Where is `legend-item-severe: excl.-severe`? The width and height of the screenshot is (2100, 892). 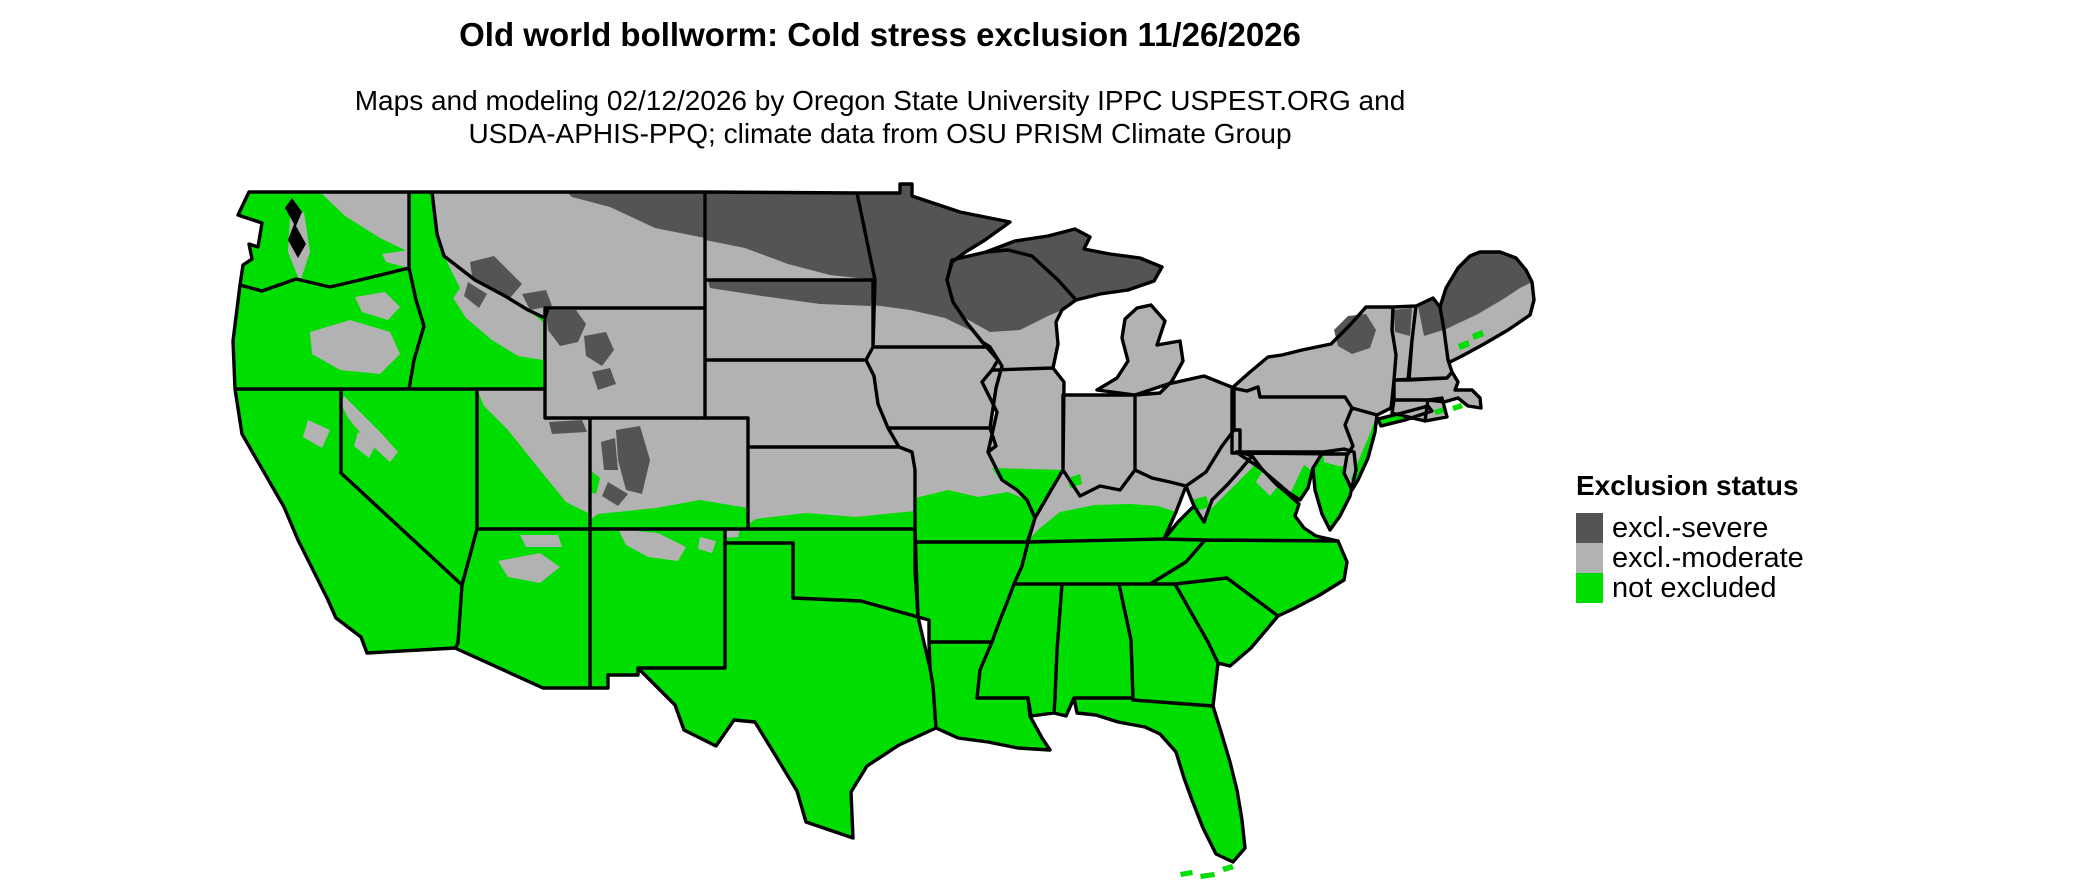
legend-item-severe: excl.-severe is located at coordinates (1766, 527).